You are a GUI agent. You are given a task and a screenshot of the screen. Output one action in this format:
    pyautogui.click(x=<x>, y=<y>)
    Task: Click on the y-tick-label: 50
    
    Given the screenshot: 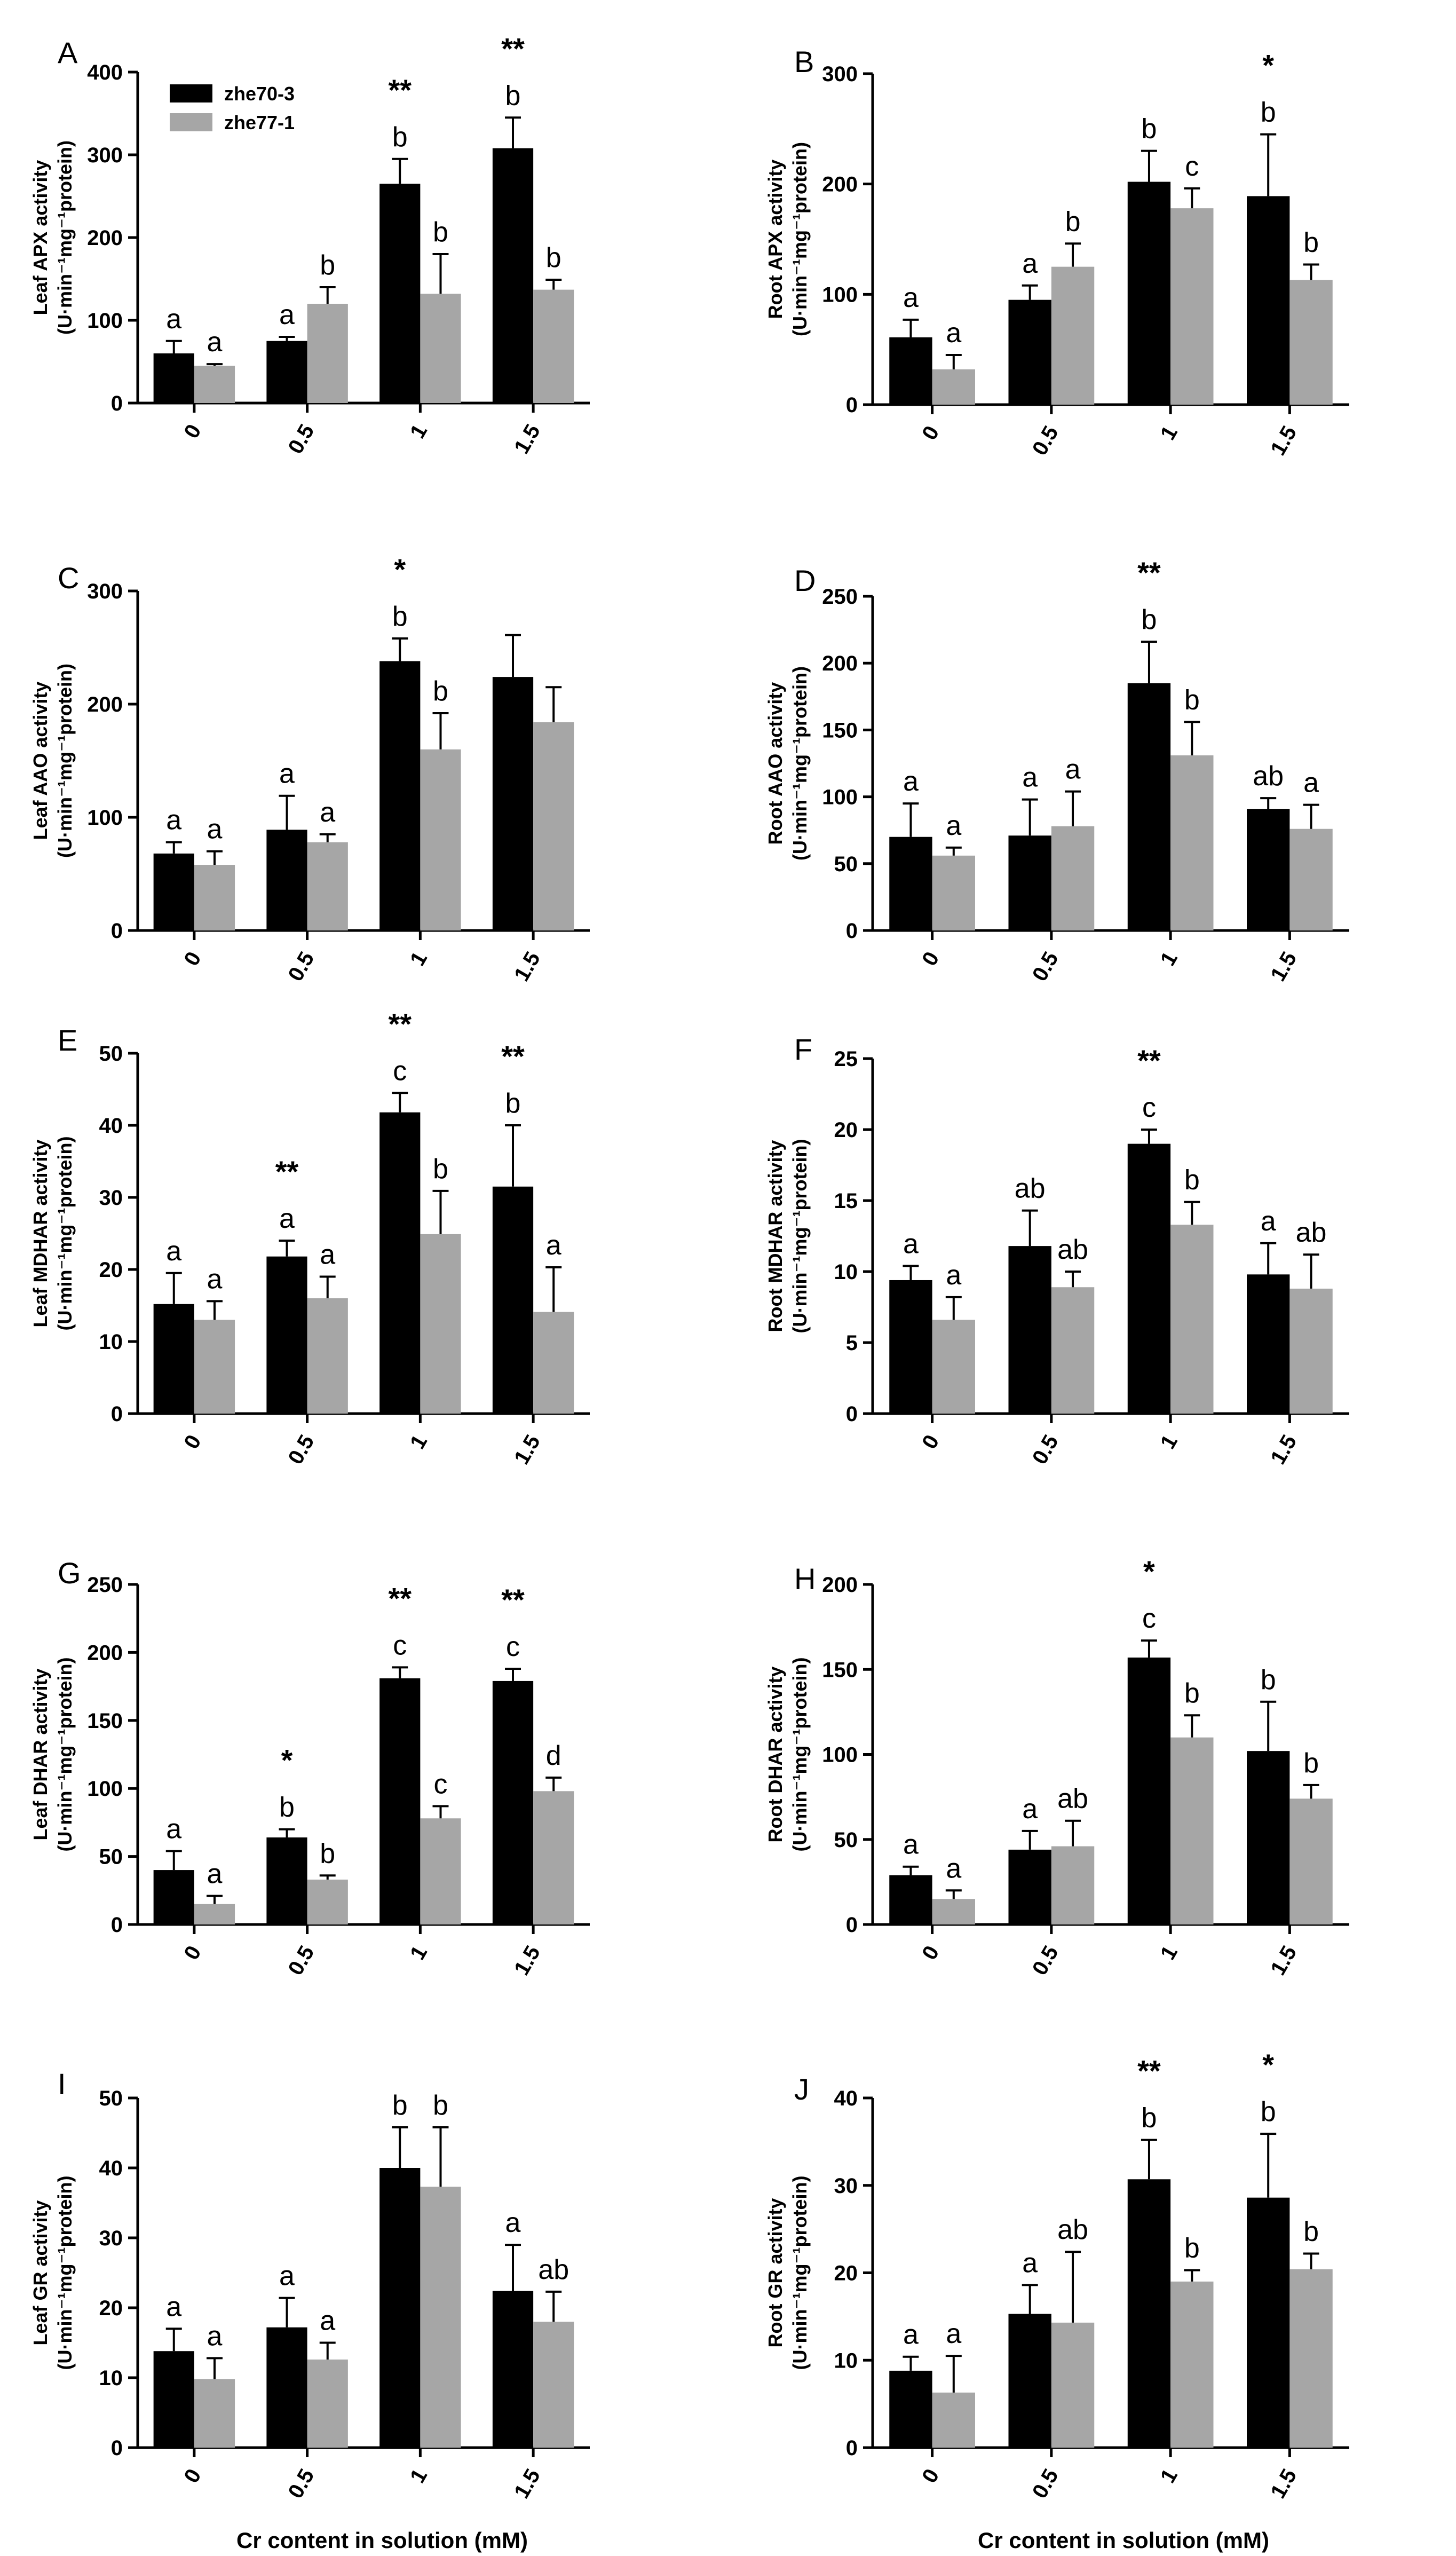 What is the action you would take?
    pyautogui.click(x=111, y=2098)
    